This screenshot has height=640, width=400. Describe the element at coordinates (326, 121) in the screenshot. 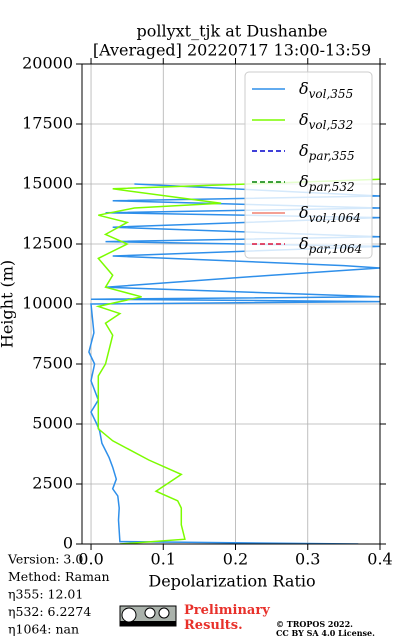

I see `legend-label: δvol,532` at that location.